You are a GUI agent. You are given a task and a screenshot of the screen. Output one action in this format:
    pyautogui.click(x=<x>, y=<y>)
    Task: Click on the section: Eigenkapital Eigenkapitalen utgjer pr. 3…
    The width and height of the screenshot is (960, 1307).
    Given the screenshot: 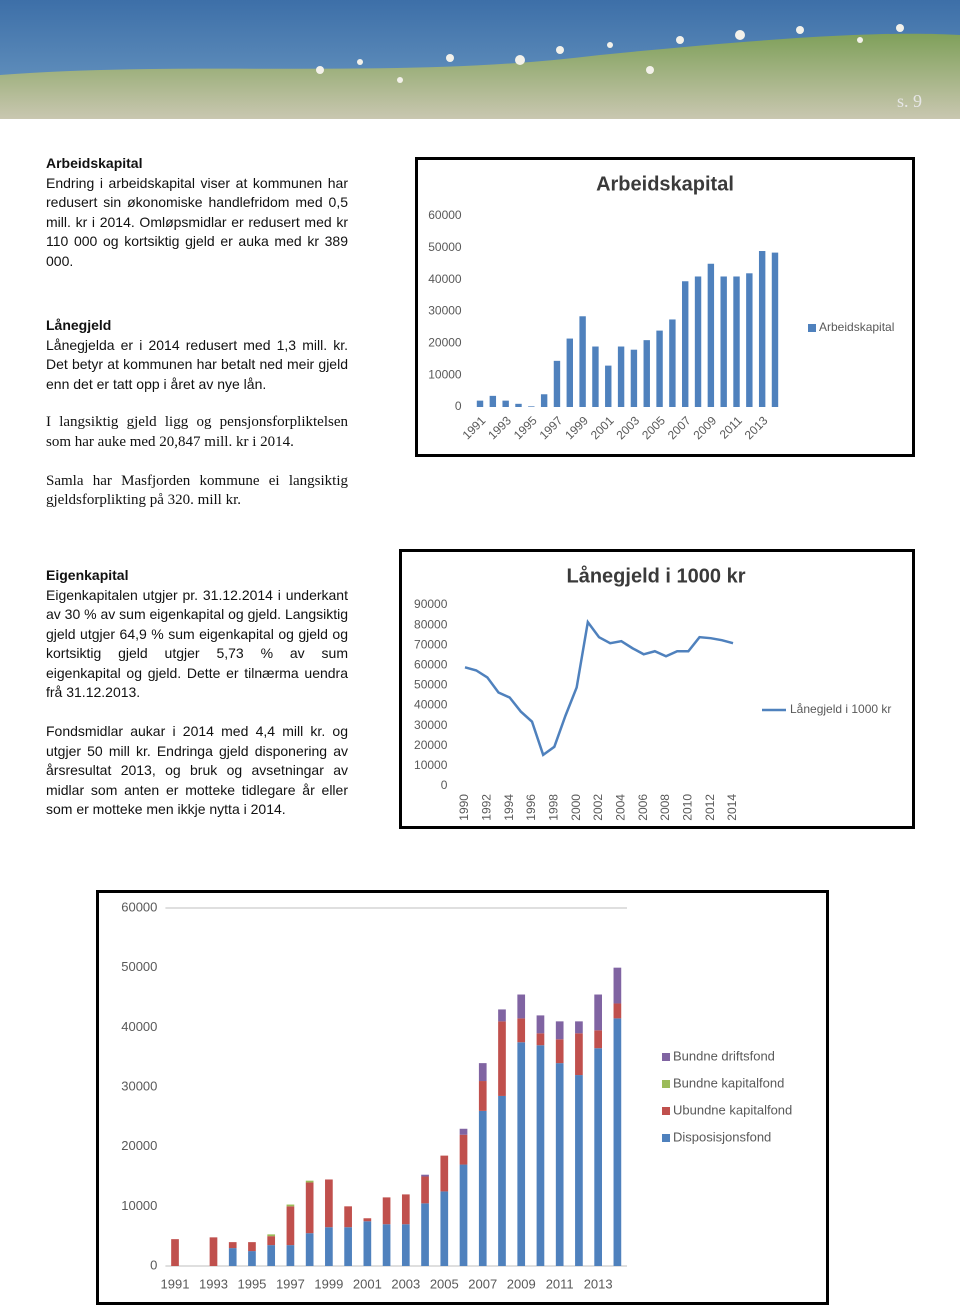 What is the action you would take?
    pyautogui.click(x=197, y=702)
    